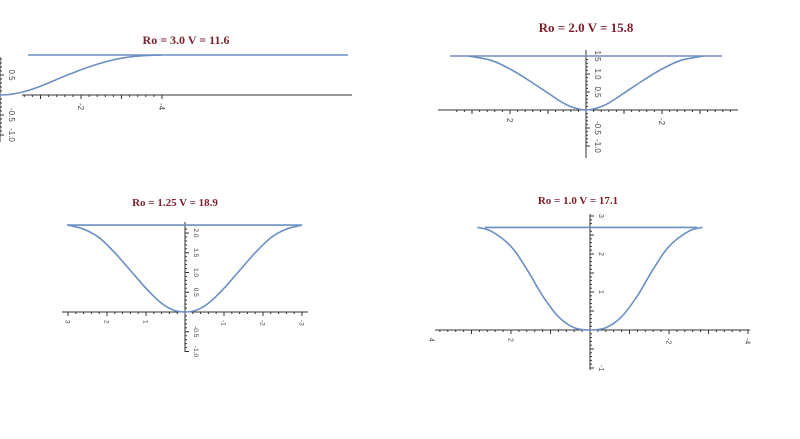 The height and width of the screenshot is (439, 800). I want to click on chart-title: Ro = 2.0 V = 15.8, so click(586, 27).